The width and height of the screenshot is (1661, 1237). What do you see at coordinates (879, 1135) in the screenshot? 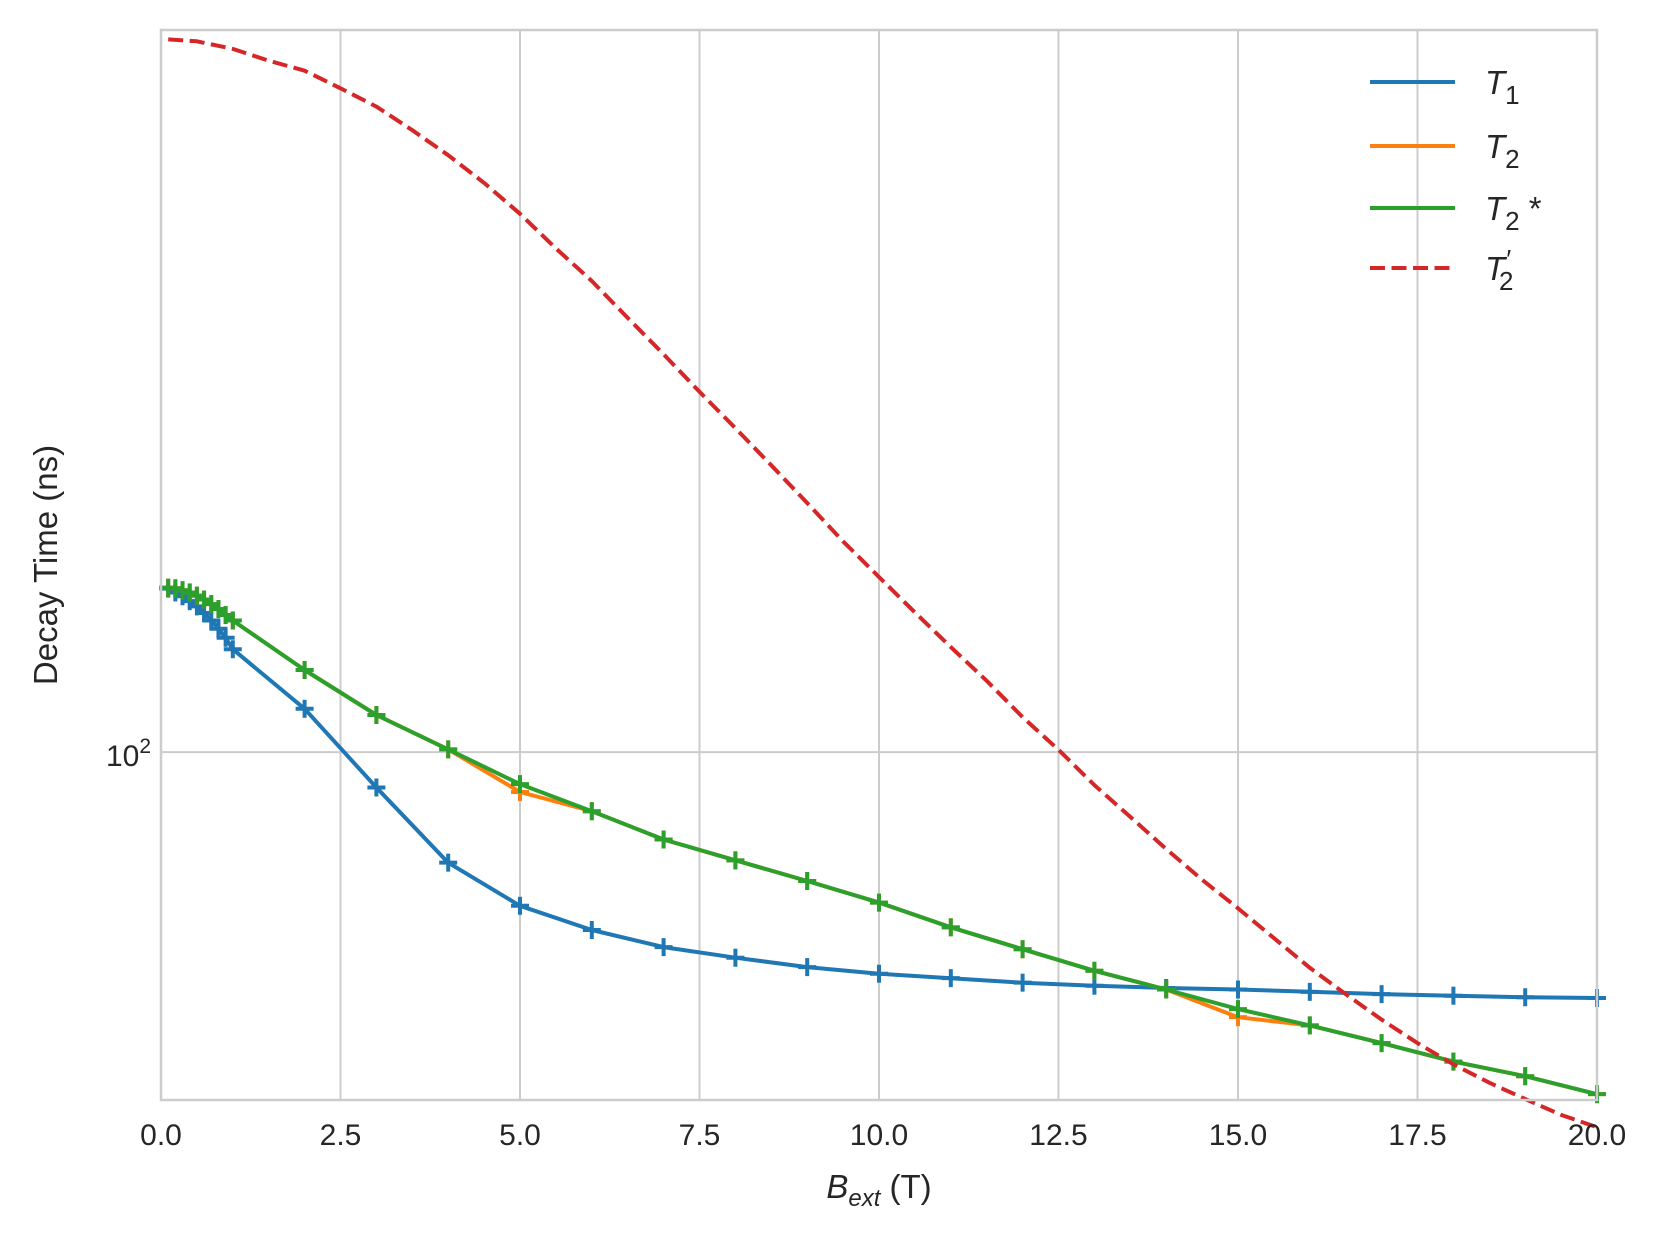
I see `x-tick-label: 10.0` at bounding box center [879, 1135].